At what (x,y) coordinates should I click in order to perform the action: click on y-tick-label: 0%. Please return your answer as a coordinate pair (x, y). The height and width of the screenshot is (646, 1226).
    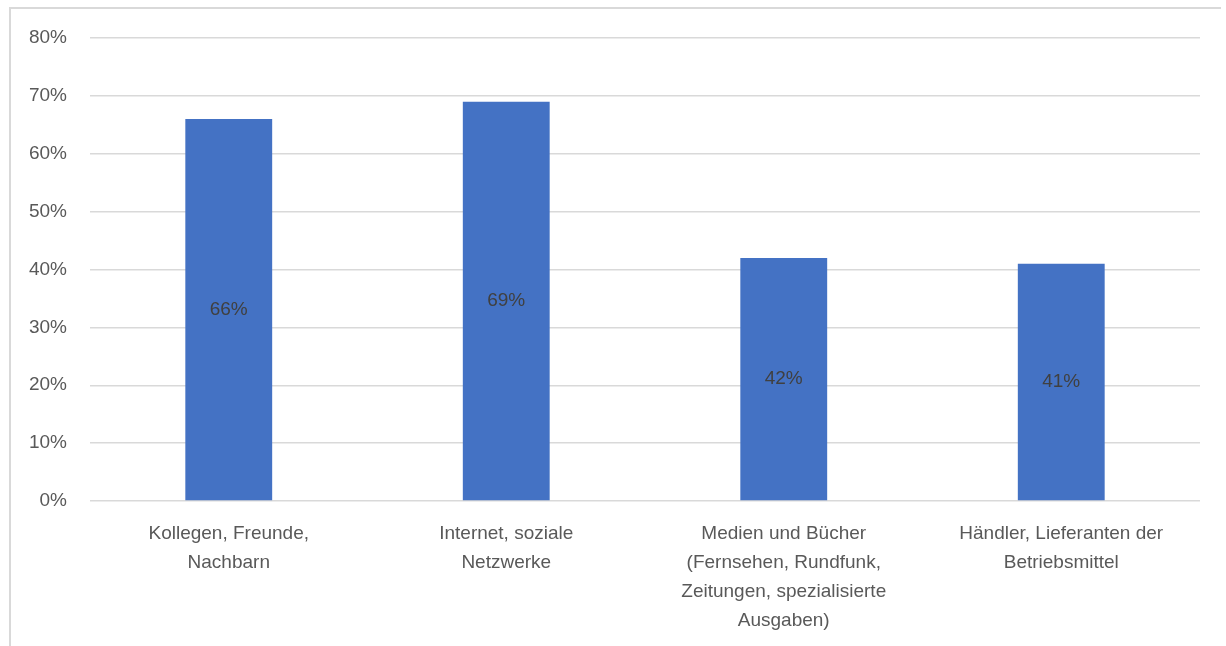
    Looking at the image, I should click on (53, 500).